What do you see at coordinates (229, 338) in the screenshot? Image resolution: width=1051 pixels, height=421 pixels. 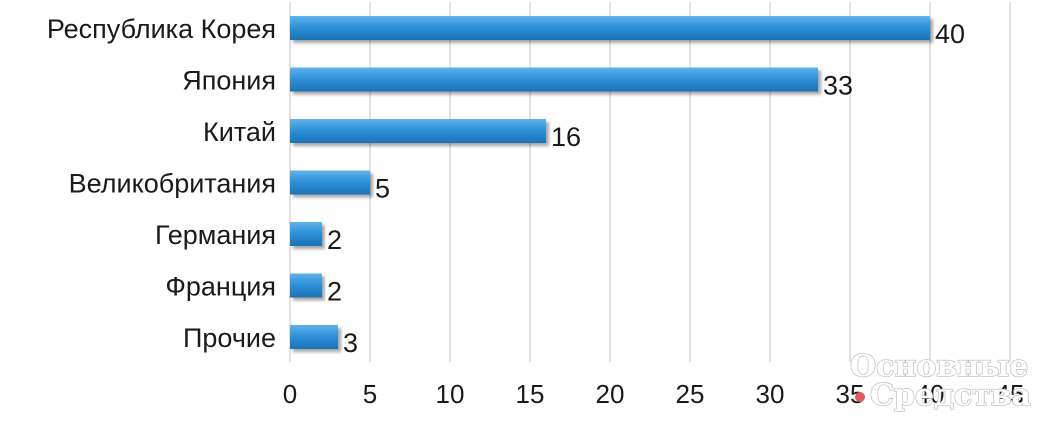 I see `category-label: Прочие` at bounding box center [229, 338].